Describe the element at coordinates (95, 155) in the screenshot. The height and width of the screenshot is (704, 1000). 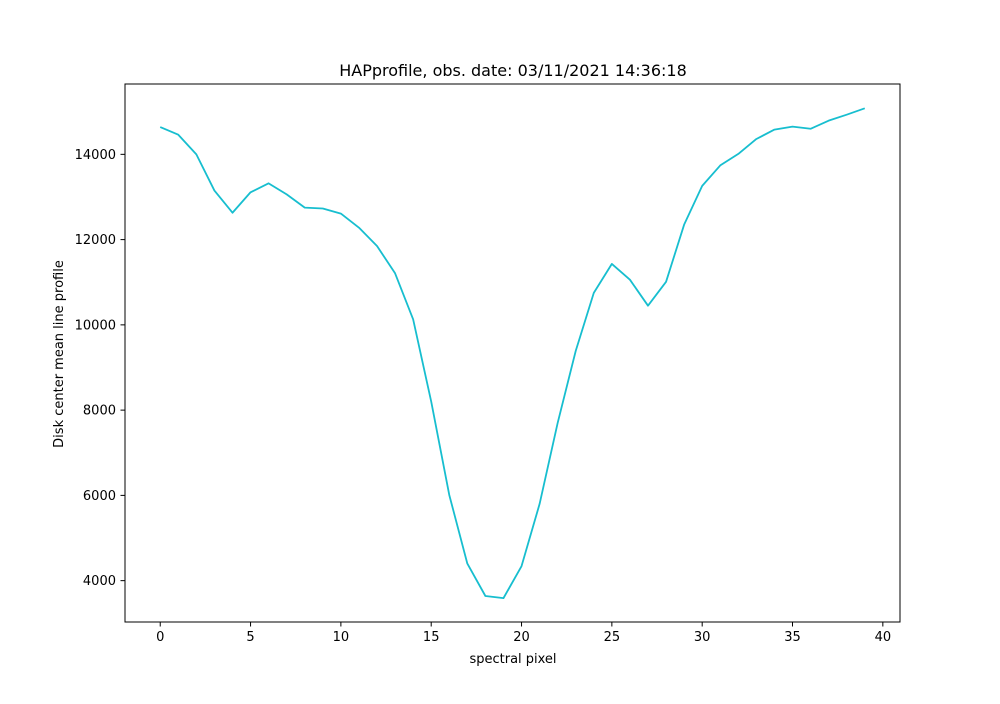
I see `y-tick-label: 14000` at that location.